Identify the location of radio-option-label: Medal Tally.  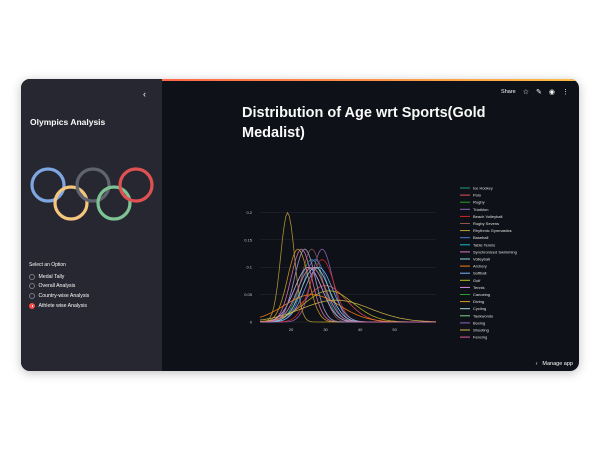
(51, 276).